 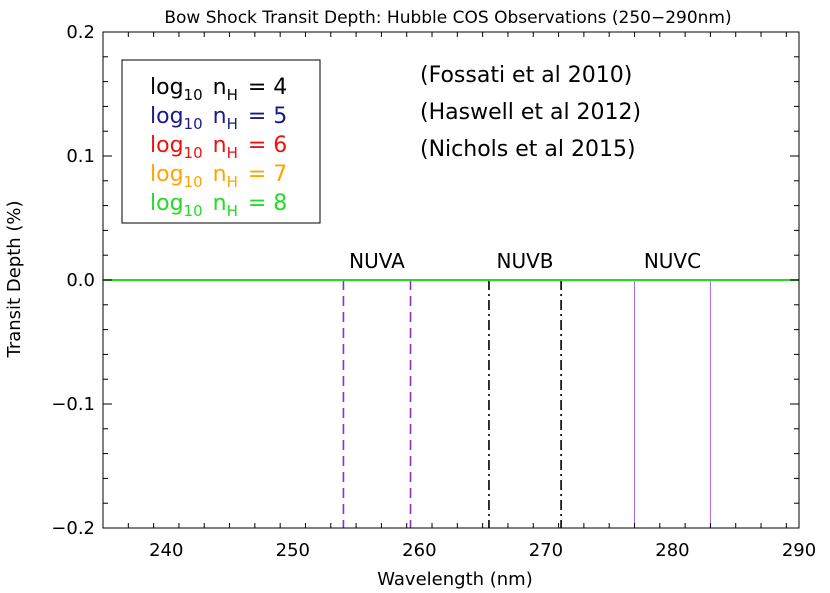 I want to click on x-tick-label: 240, so click(x=166, y=550).